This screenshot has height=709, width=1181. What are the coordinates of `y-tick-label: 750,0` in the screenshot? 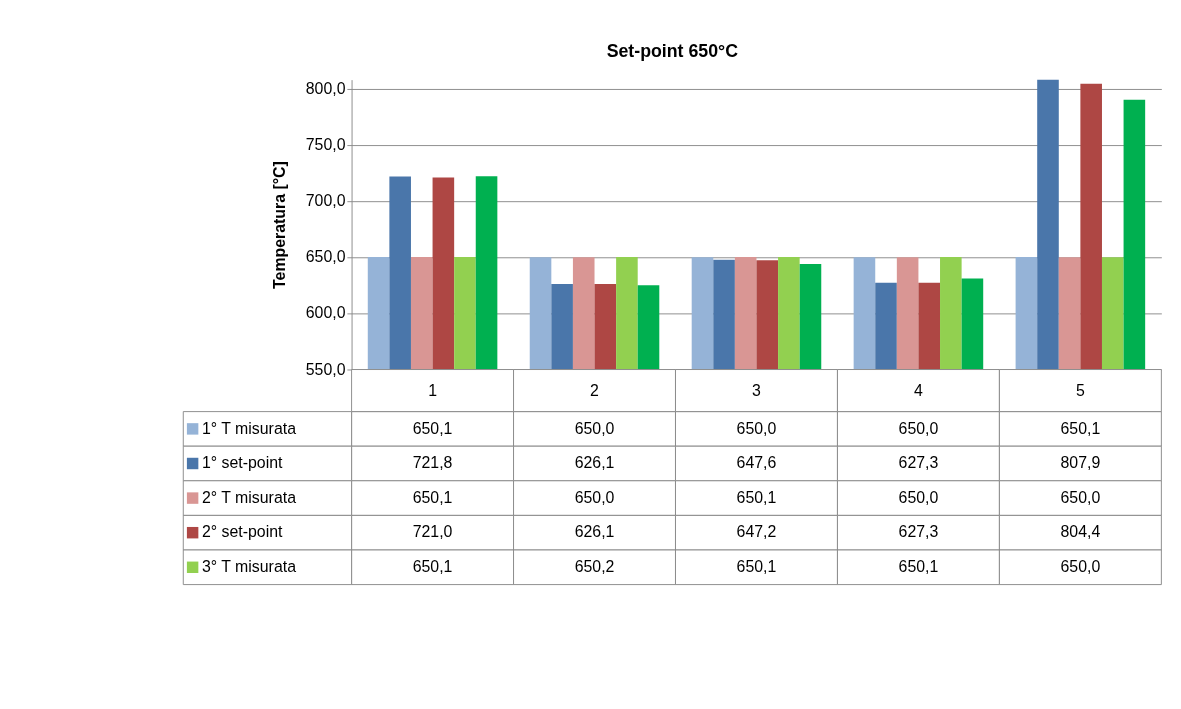 It's located at (325, 144).